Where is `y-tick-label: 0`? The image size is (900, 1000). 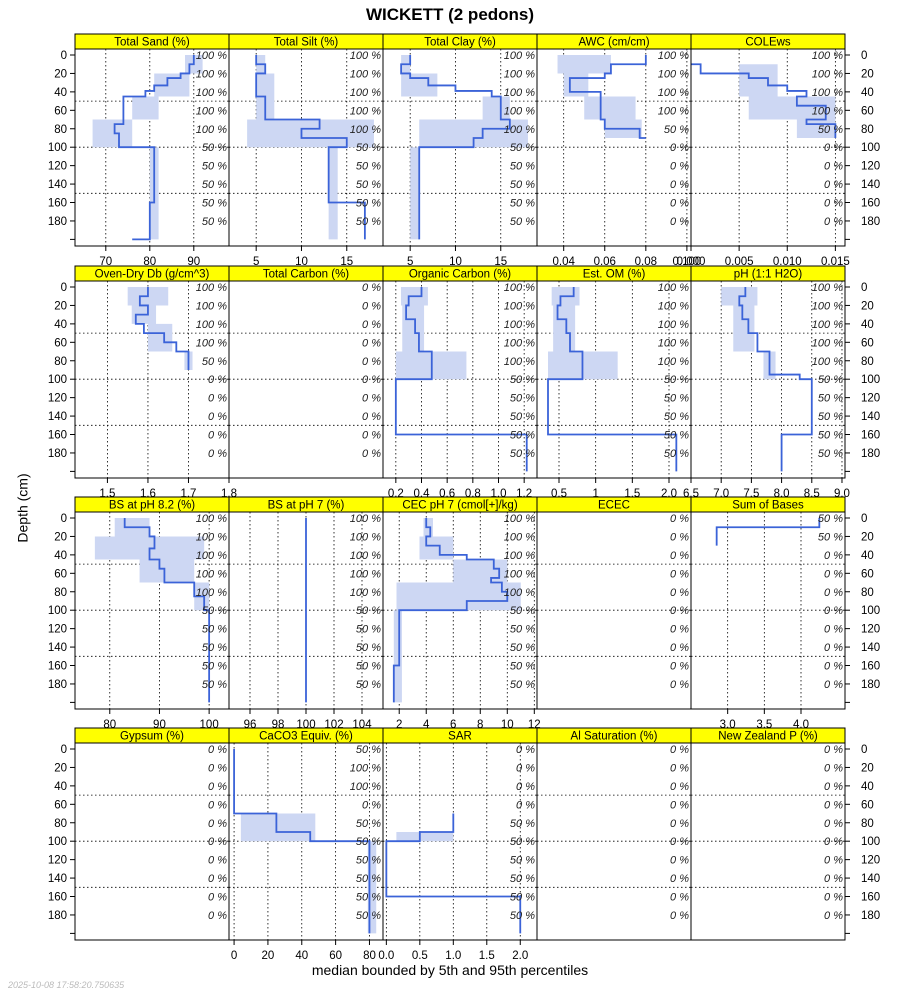 y-tick-label: 0 is located at coordinates (64, 56).